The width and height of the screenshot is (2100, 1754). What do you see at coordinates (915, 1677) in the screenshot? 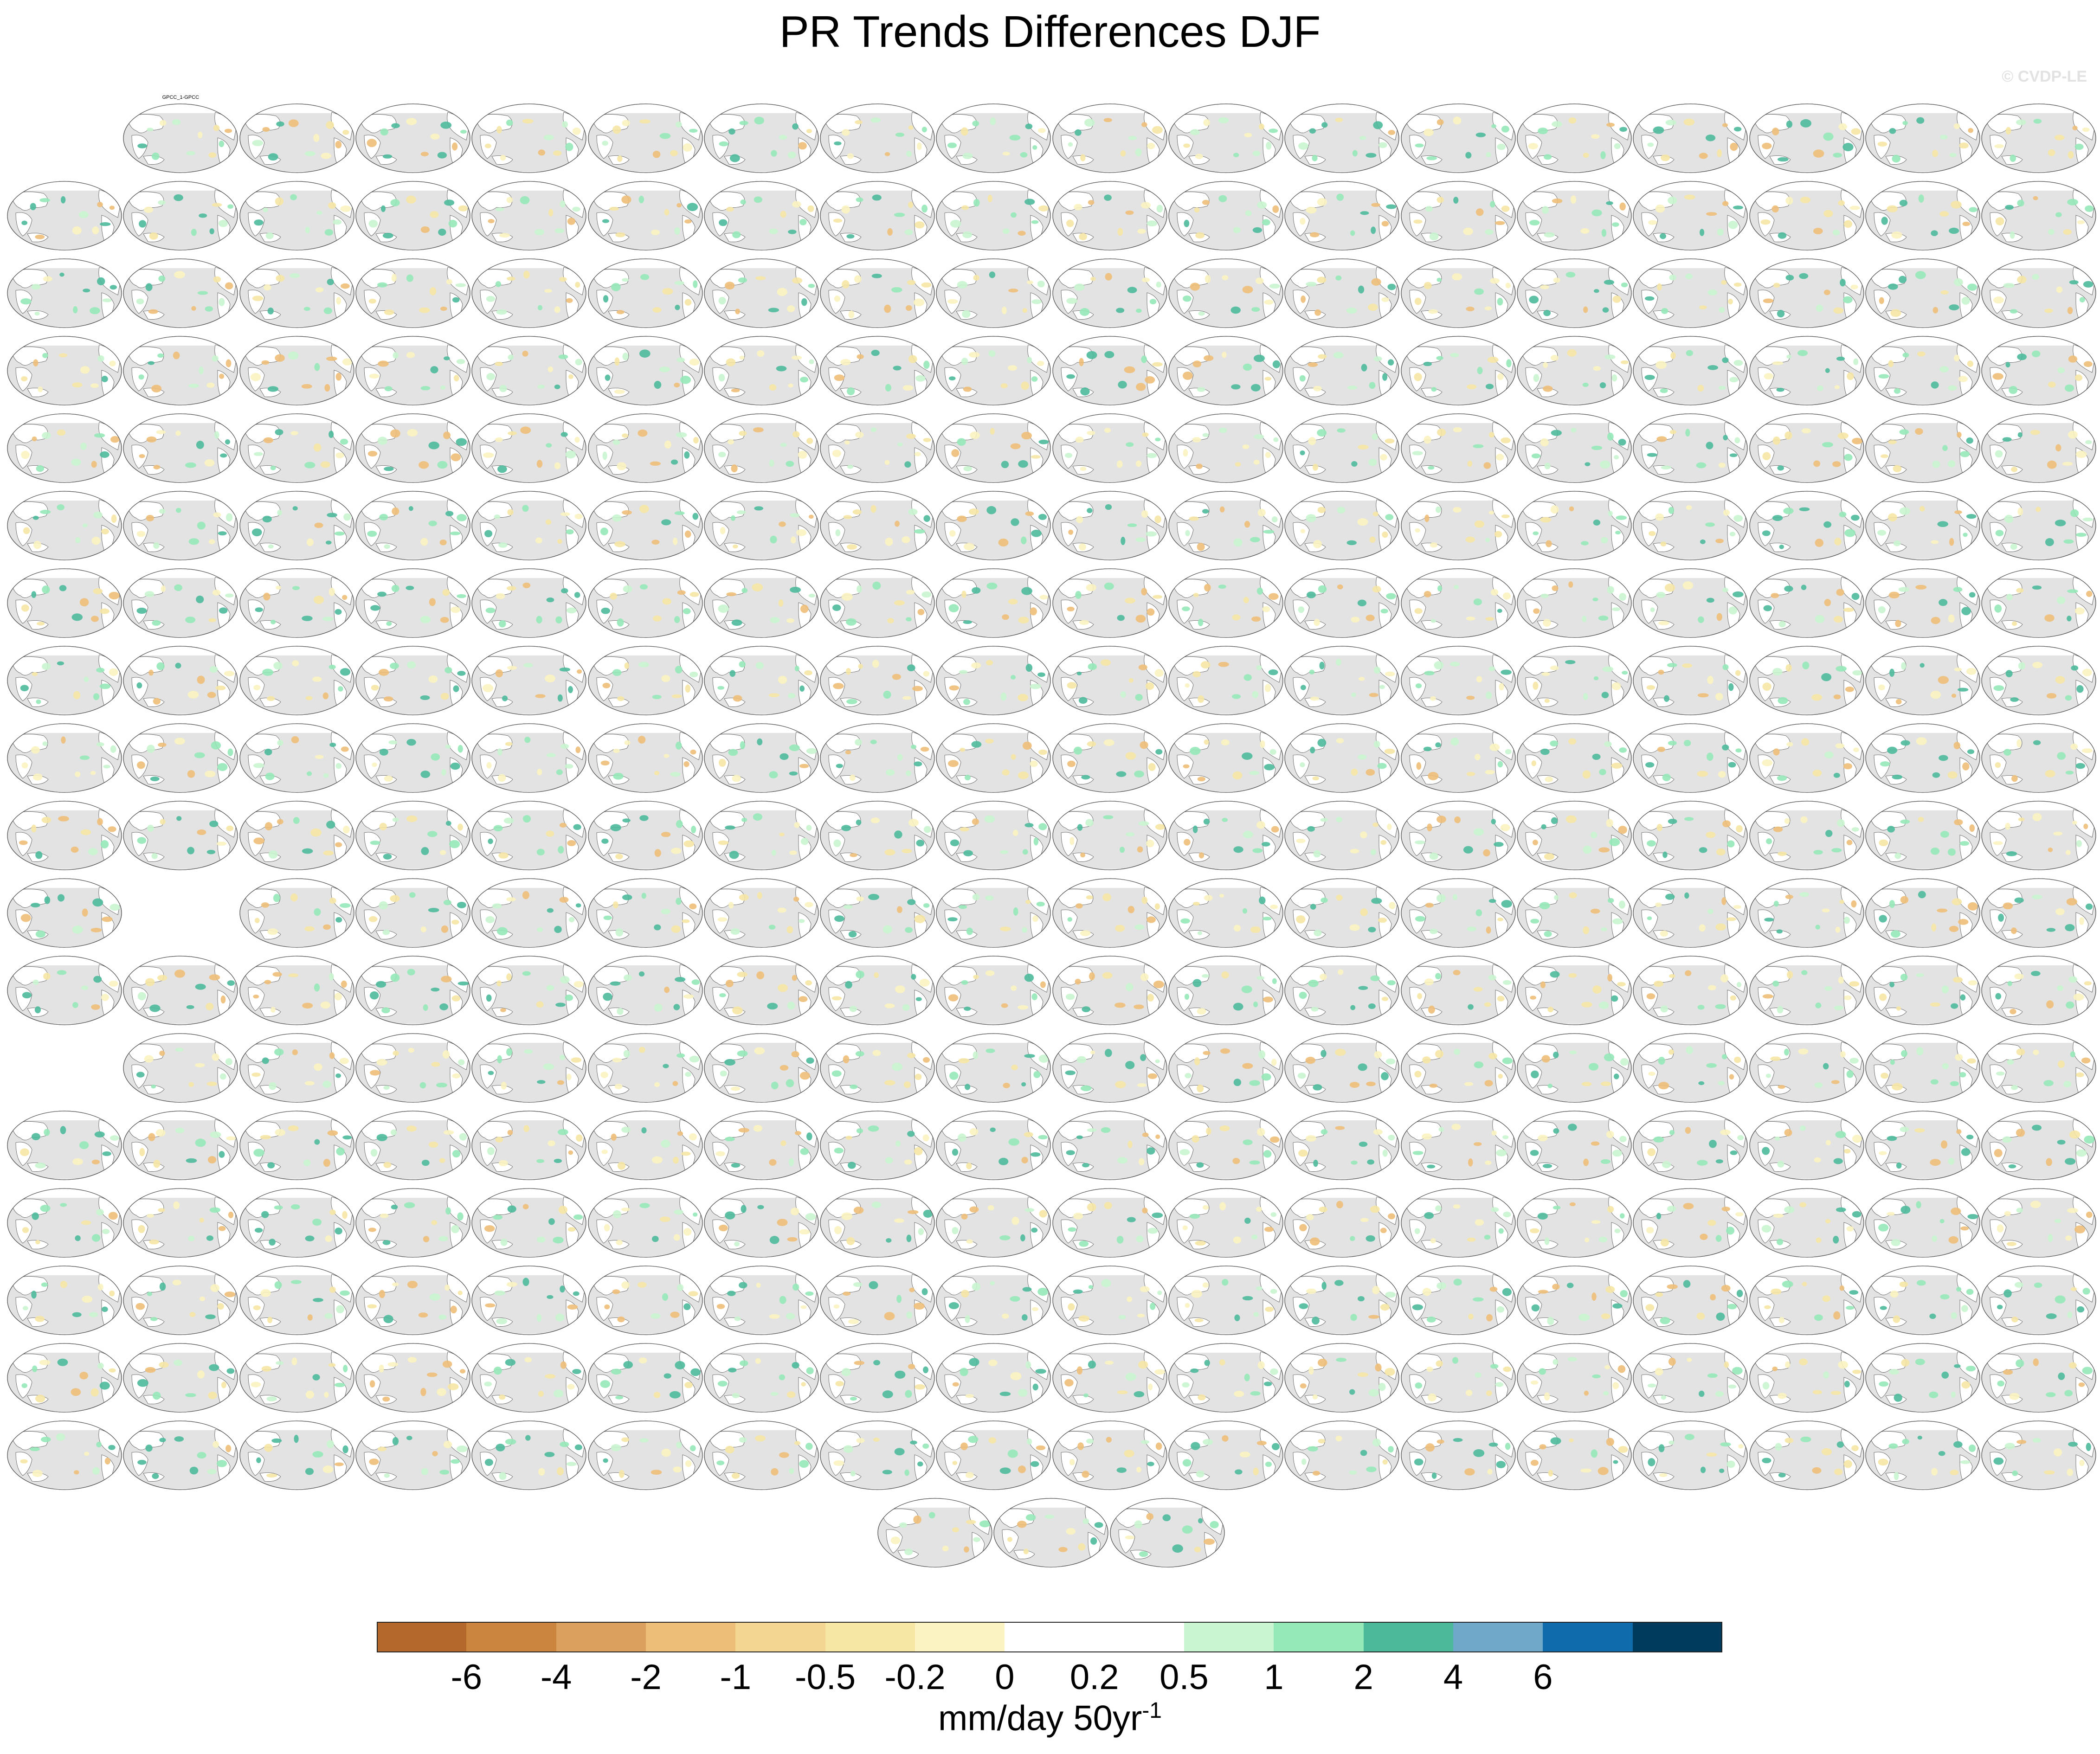
I see `colorbar-tick-label: -0.2` at bounding box center [915, 1677].